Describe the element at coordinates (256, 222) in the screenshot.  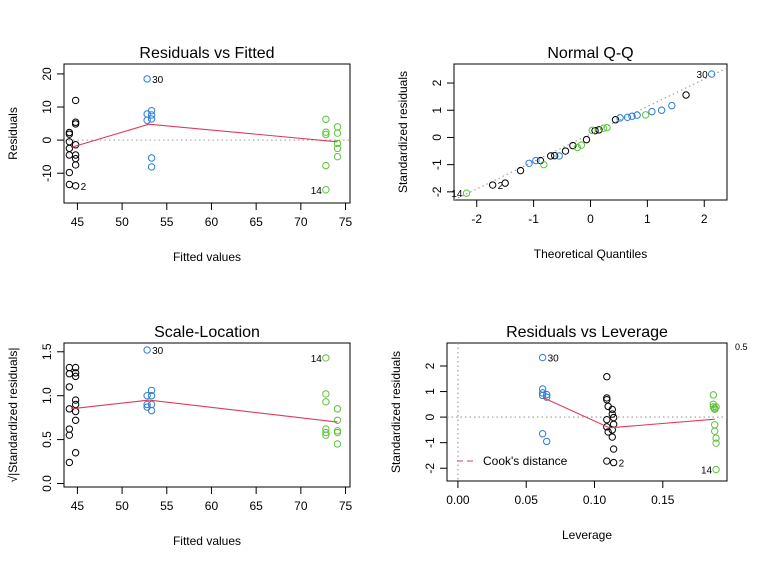
I see `x-tick-label: 65` at that location.